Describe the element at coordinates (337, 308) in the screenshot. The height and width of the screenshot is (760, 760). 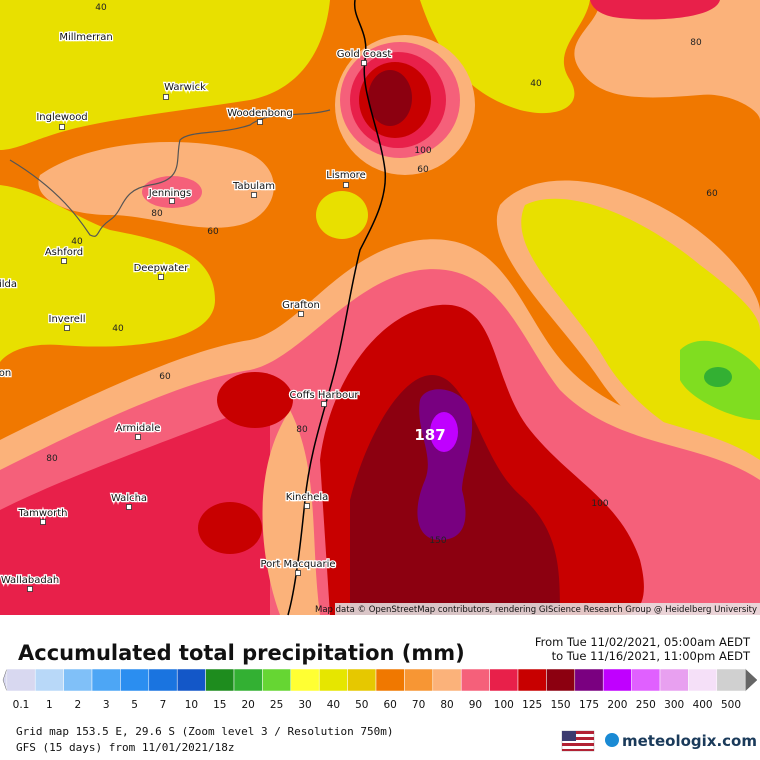
I see `coastline` at that location.